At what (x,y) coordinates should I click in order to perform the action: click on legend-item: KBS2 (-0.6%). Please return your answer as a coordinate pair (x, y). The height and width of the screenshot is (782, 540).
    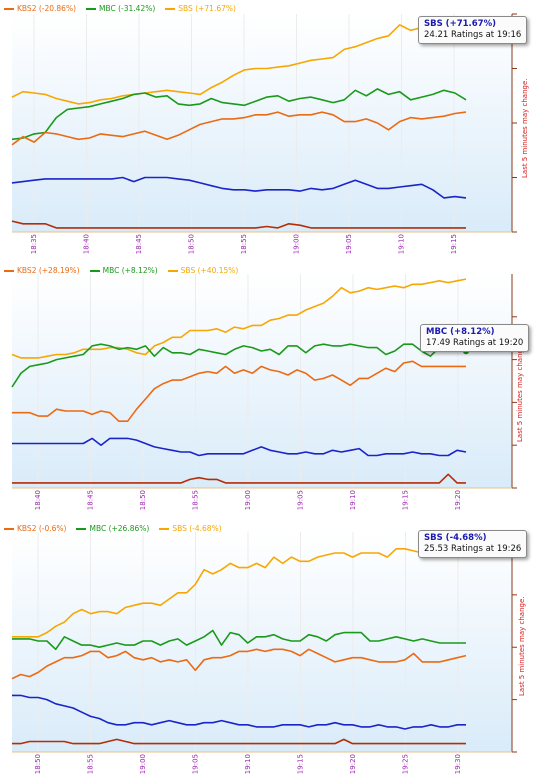
    Looking at the image, I should click on (35, 528).